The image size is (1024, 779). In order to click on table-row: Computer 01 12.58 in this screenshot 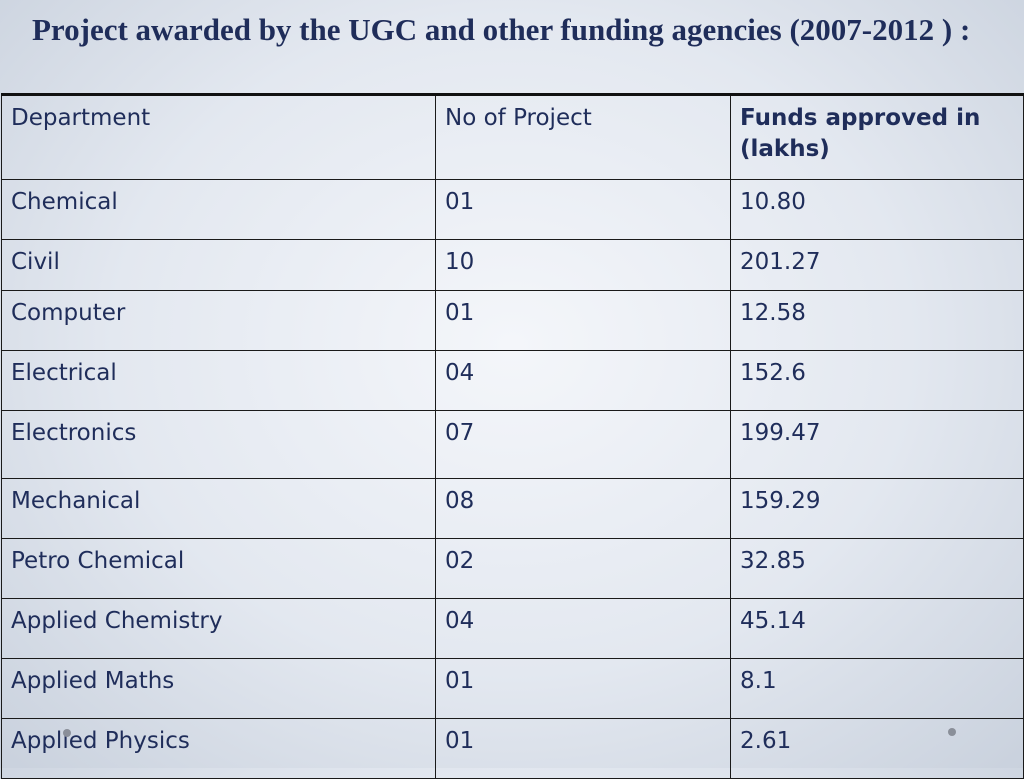, I will do `click(512, 320)`.